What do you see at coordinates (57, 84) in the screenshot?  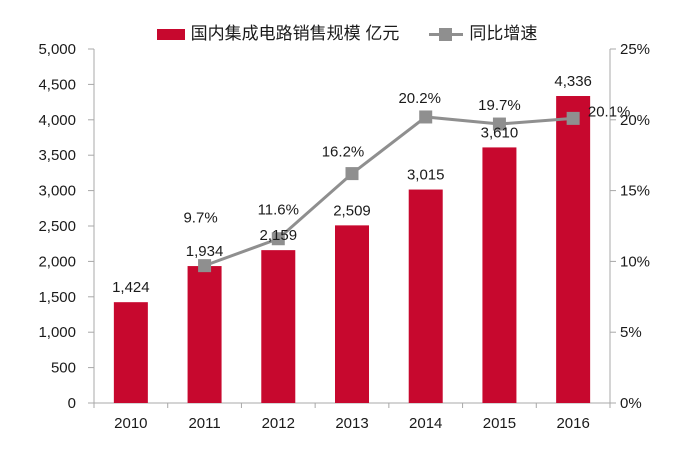 I see `left-axis-tick-label: 4,500` at bounding box center [57, 84].